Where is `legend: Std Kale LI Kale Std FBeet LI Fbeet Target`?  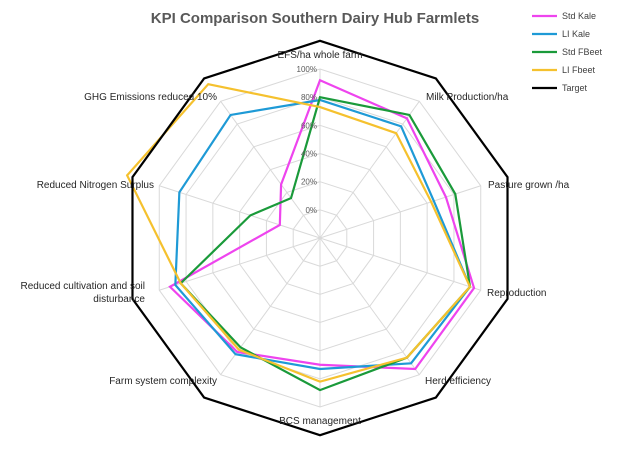
legend: Std Kale LI Kale Std FBeet LI Fbeet Target is located at coordinates (567, 52).